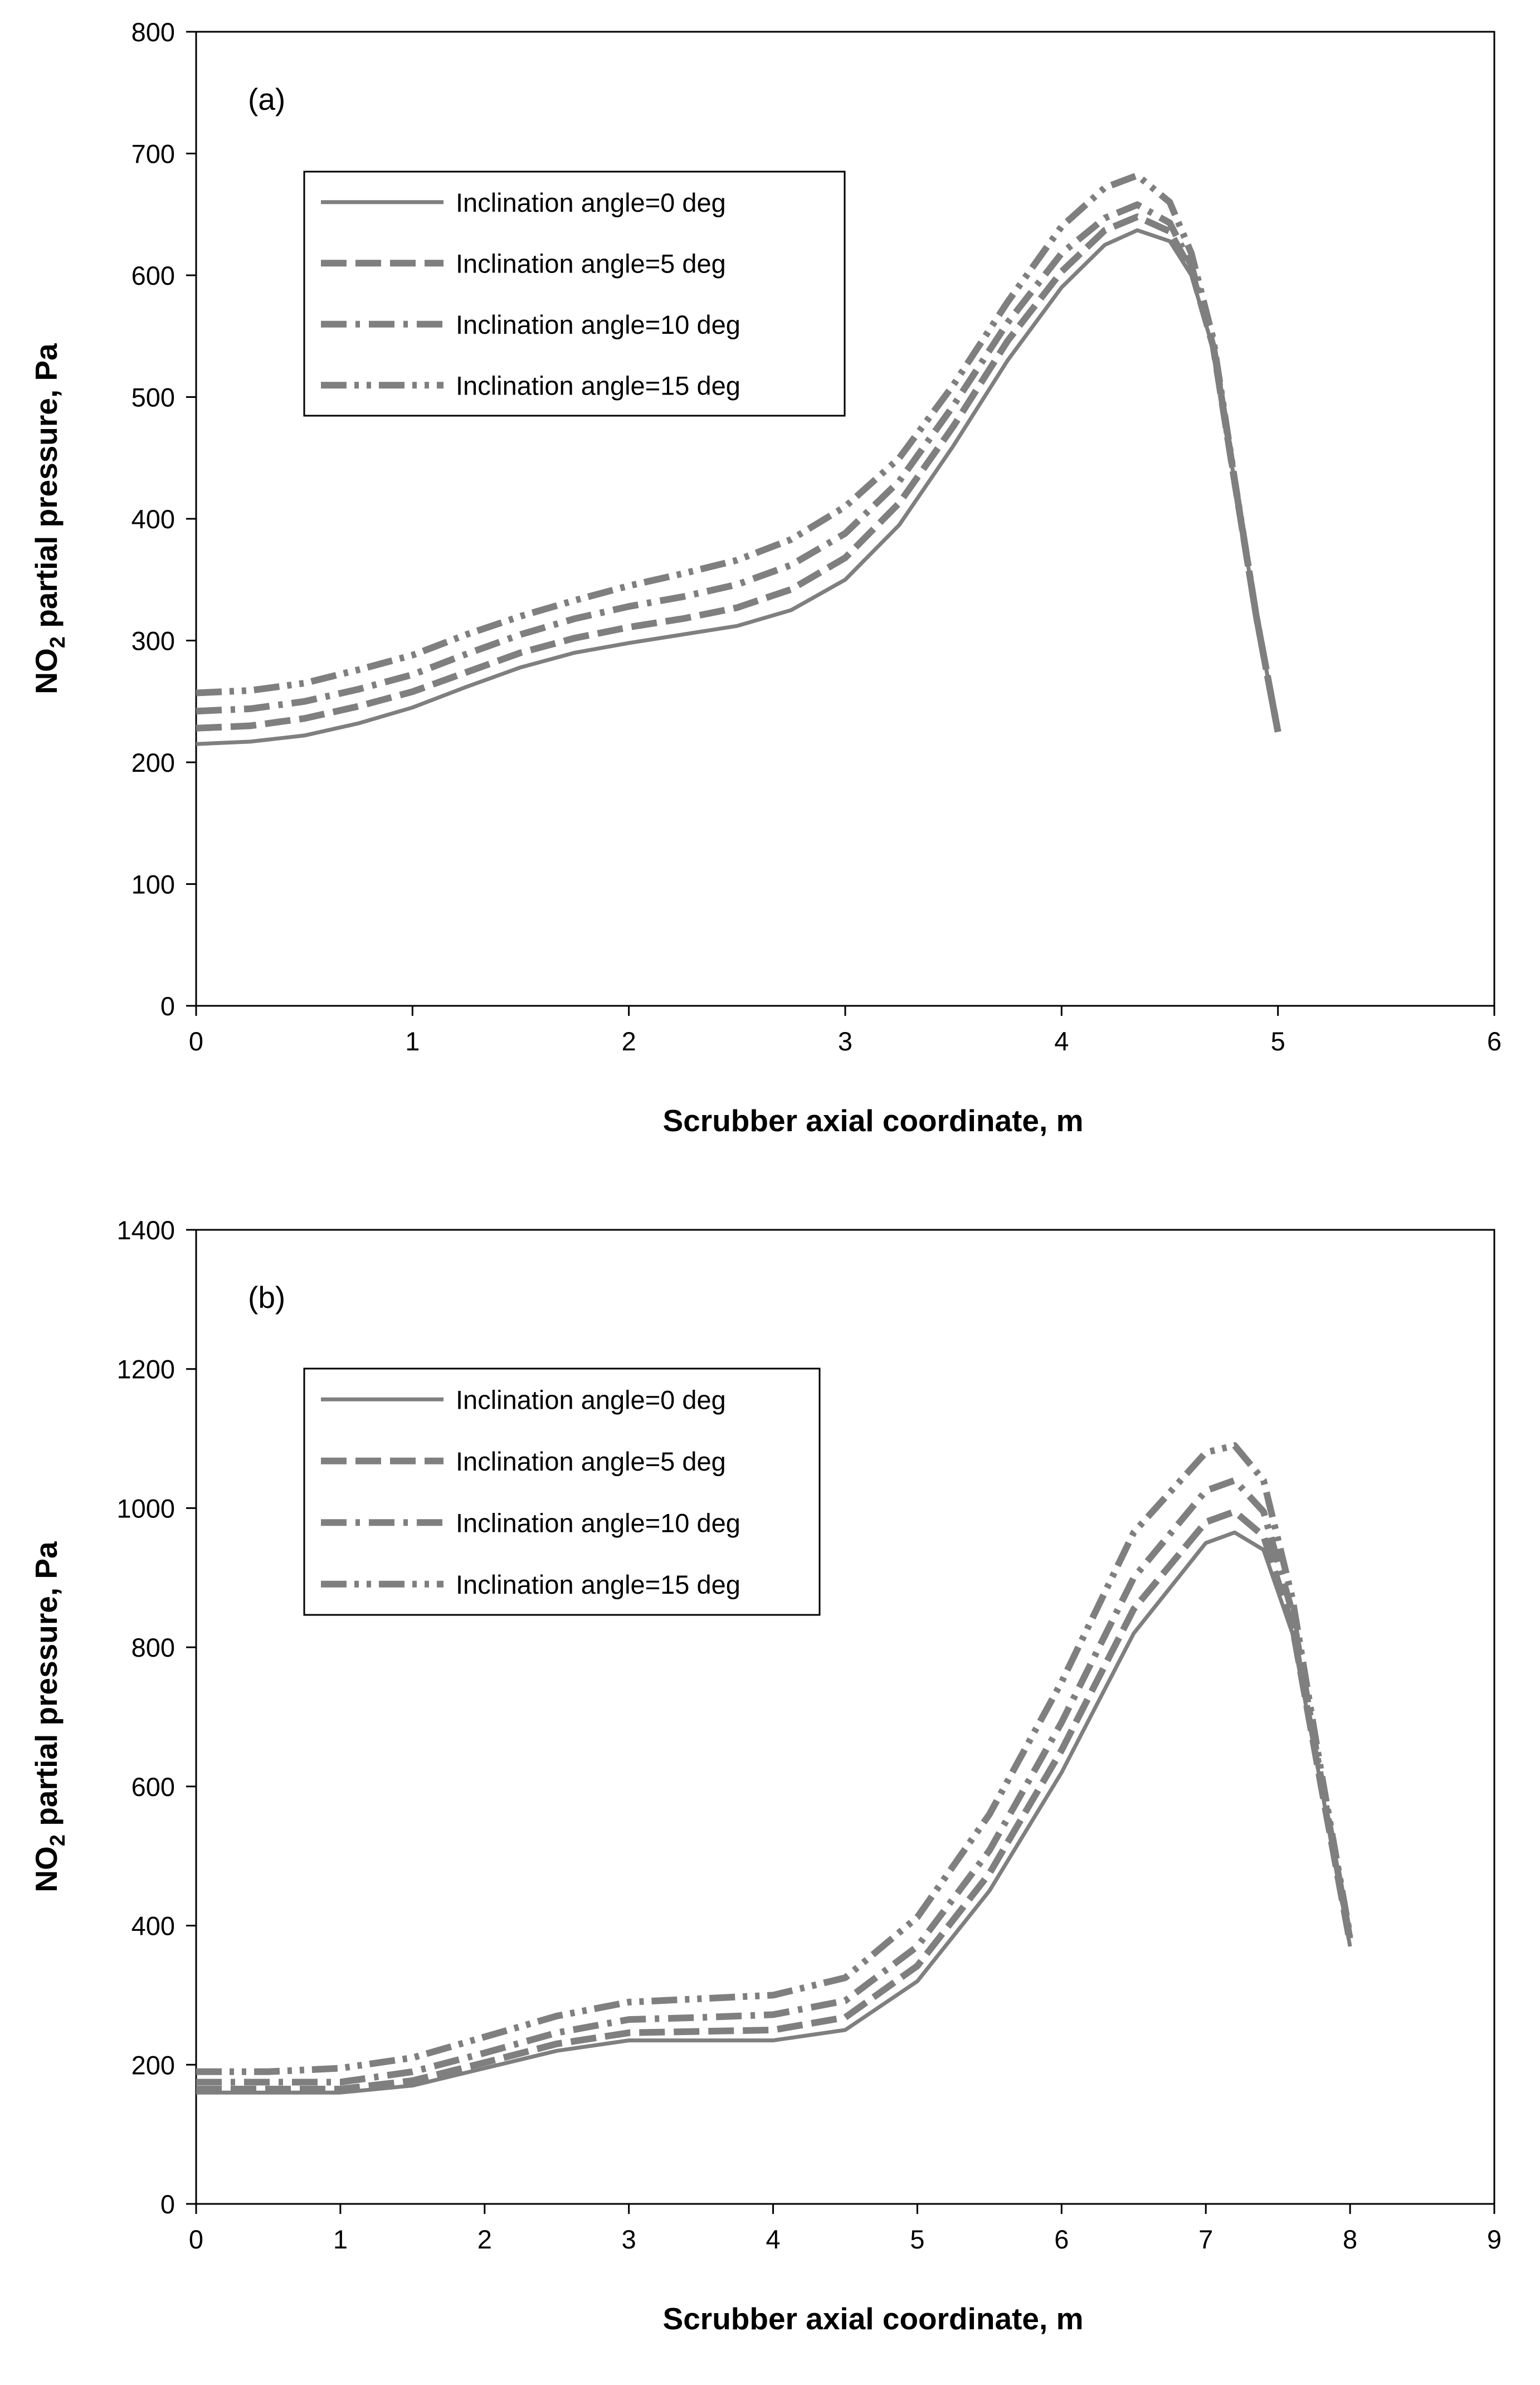 This screenshot has height=2385, width=1540. What do you see at coordinates (153, 154) in the screenshot?
I see `y-tick-label: 700` at bounding box center [153, 154].